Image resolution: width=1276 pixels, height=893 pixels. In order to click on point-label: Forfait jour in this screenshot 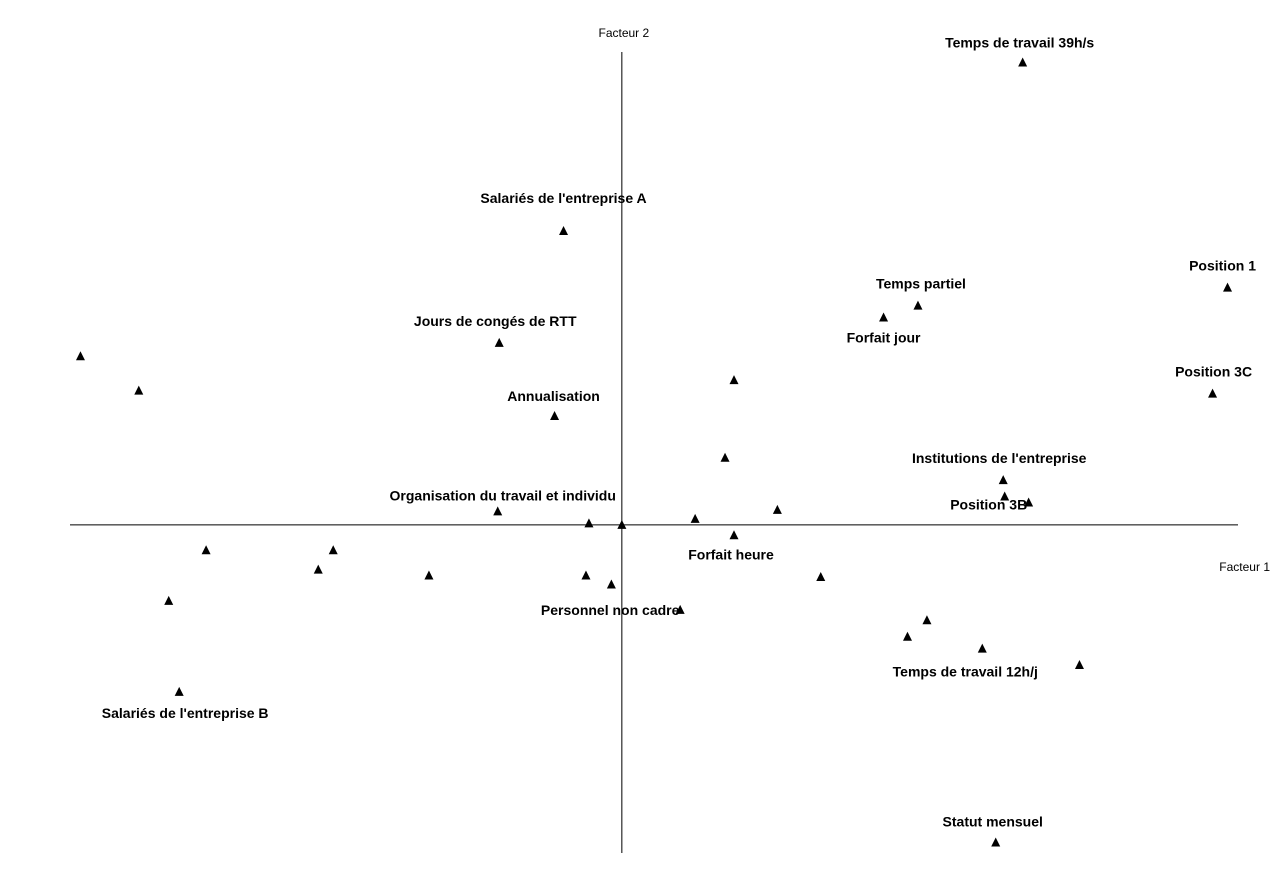, I will do `click(884, 338)`.